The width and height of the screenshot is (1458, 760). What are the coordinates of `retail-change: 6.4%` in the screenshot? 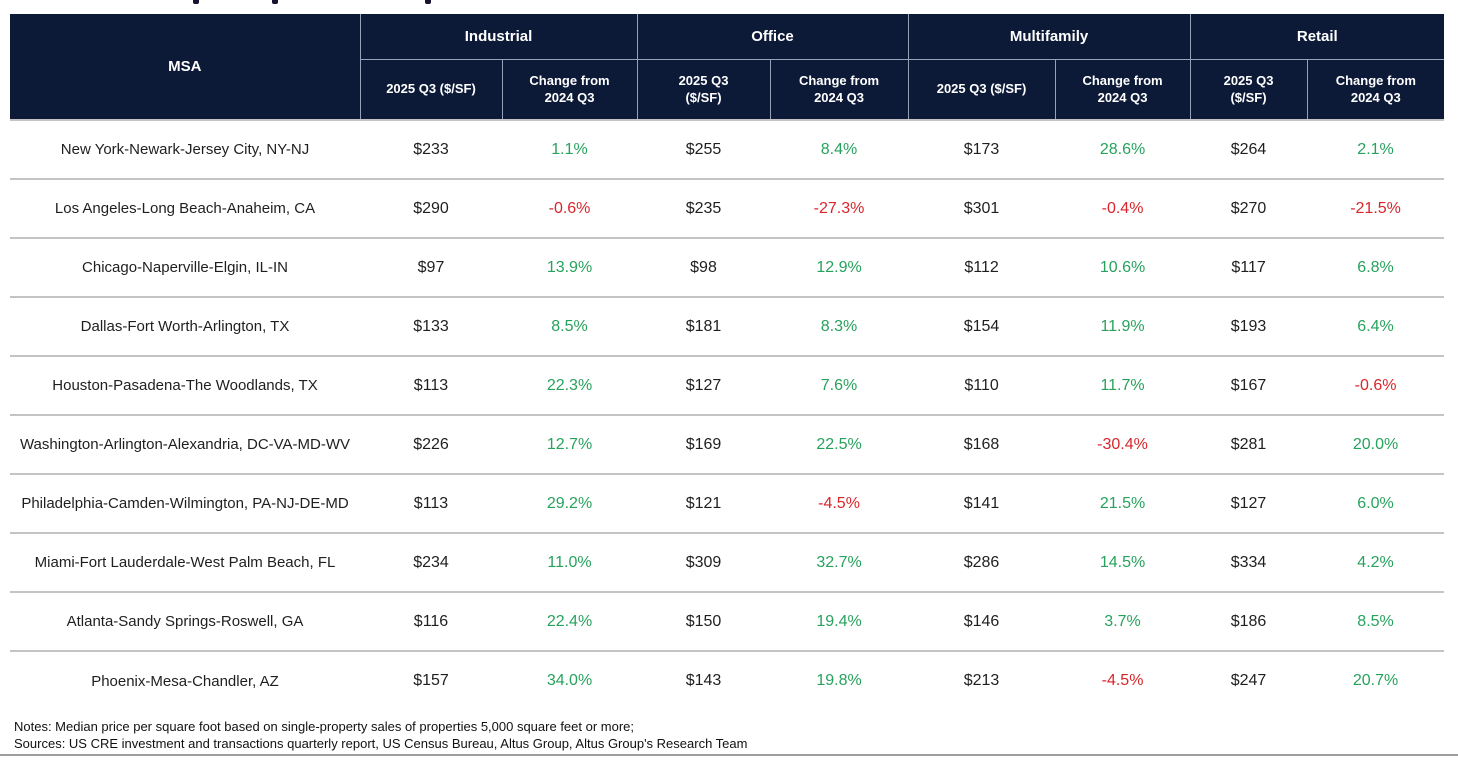 It's located at (1376, 326).